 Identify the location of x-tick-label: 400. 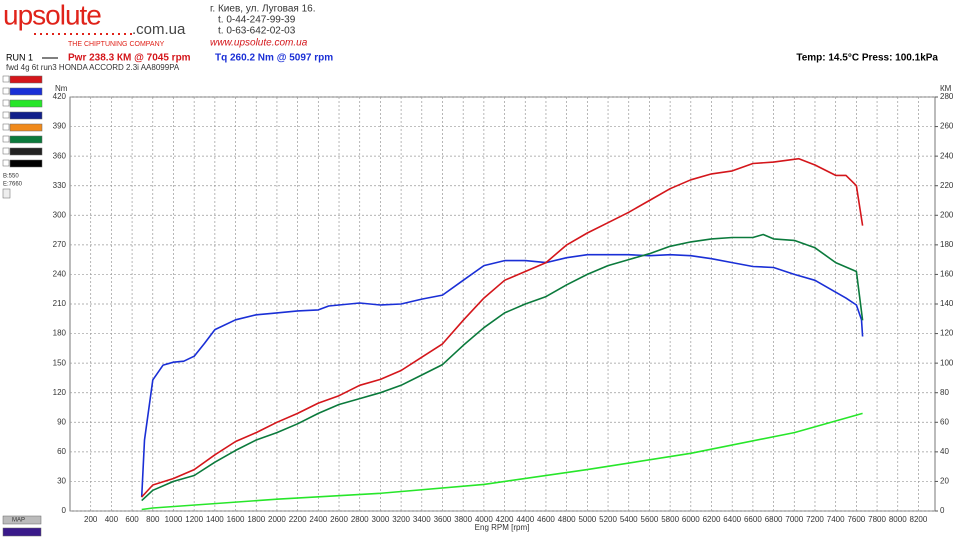
(112, 519).